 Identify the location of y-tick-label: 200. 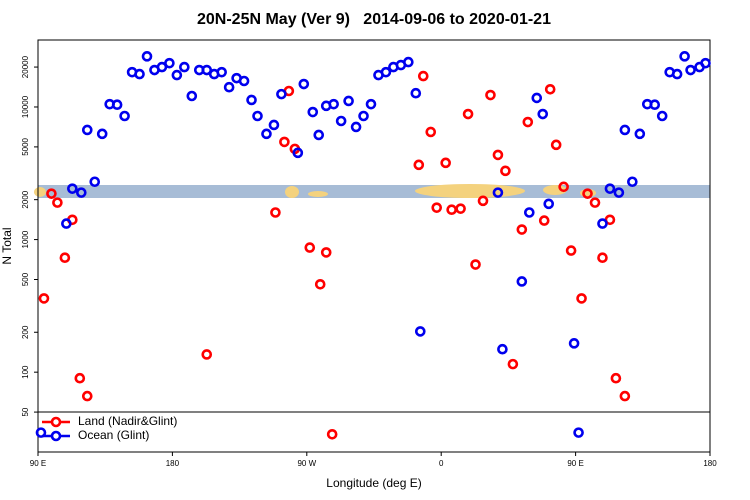
(25, 332).